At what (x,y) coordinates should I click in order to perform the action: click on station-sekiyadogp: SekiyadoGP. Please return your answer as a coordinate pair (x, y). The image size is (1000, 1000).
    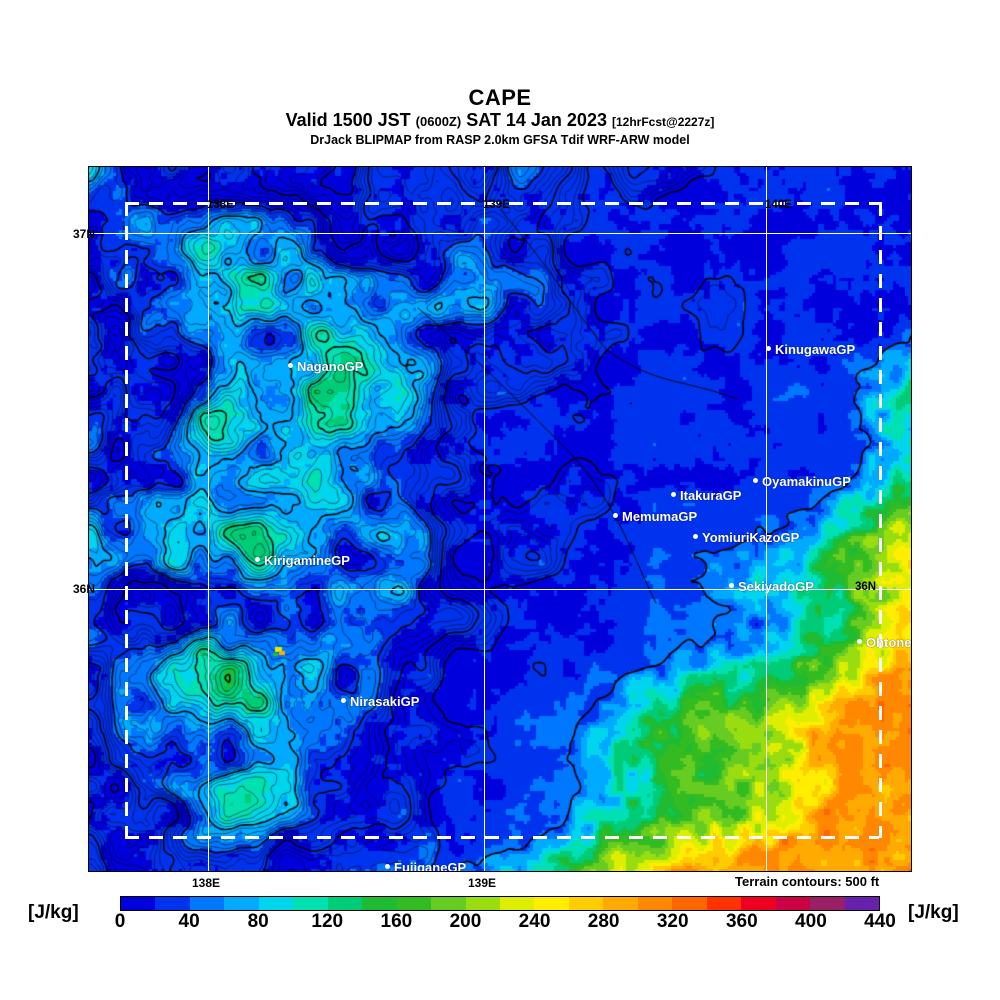
    Looking at the image, I should click on (771, 587).